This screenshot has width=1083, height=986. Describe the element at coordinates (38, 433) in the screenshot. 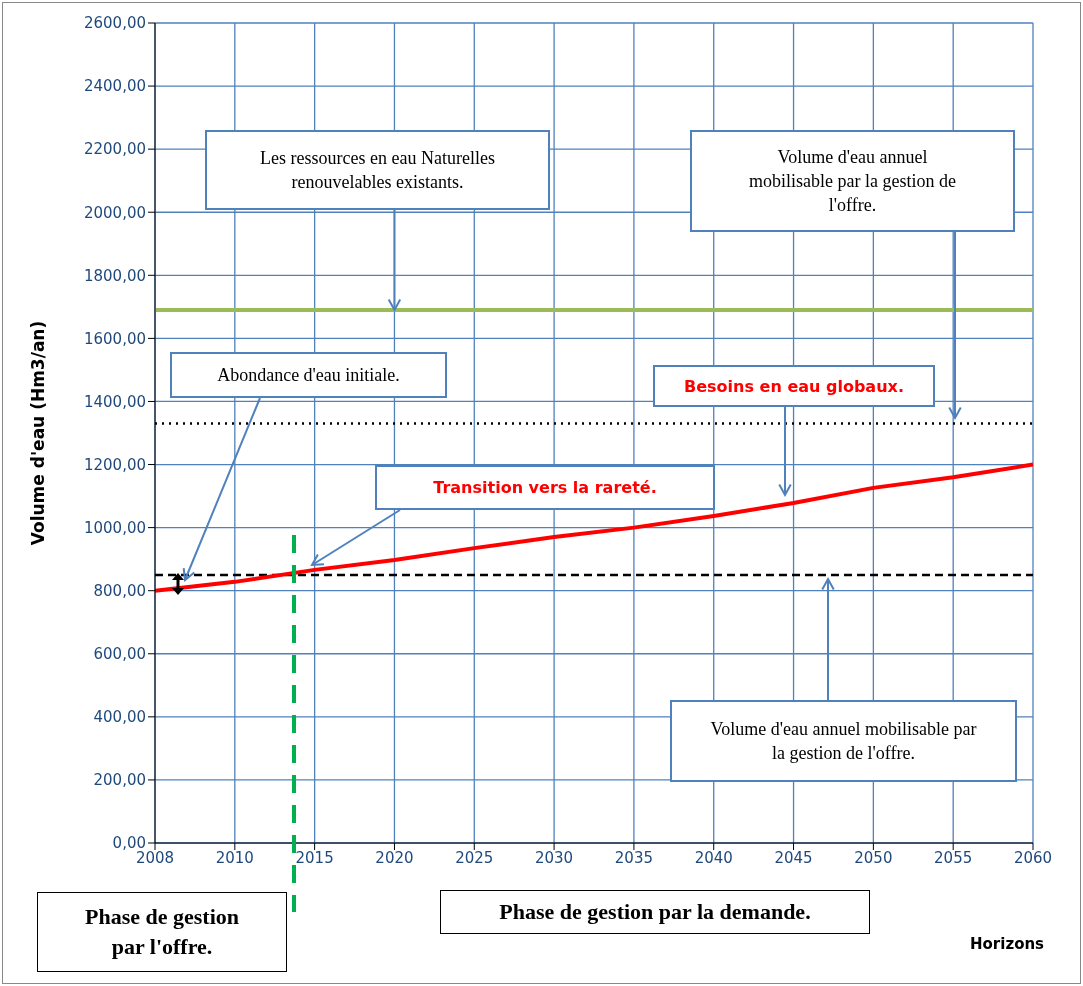

I see `y-axis-title: Volume d'eau (Hm3/an)` at that location.